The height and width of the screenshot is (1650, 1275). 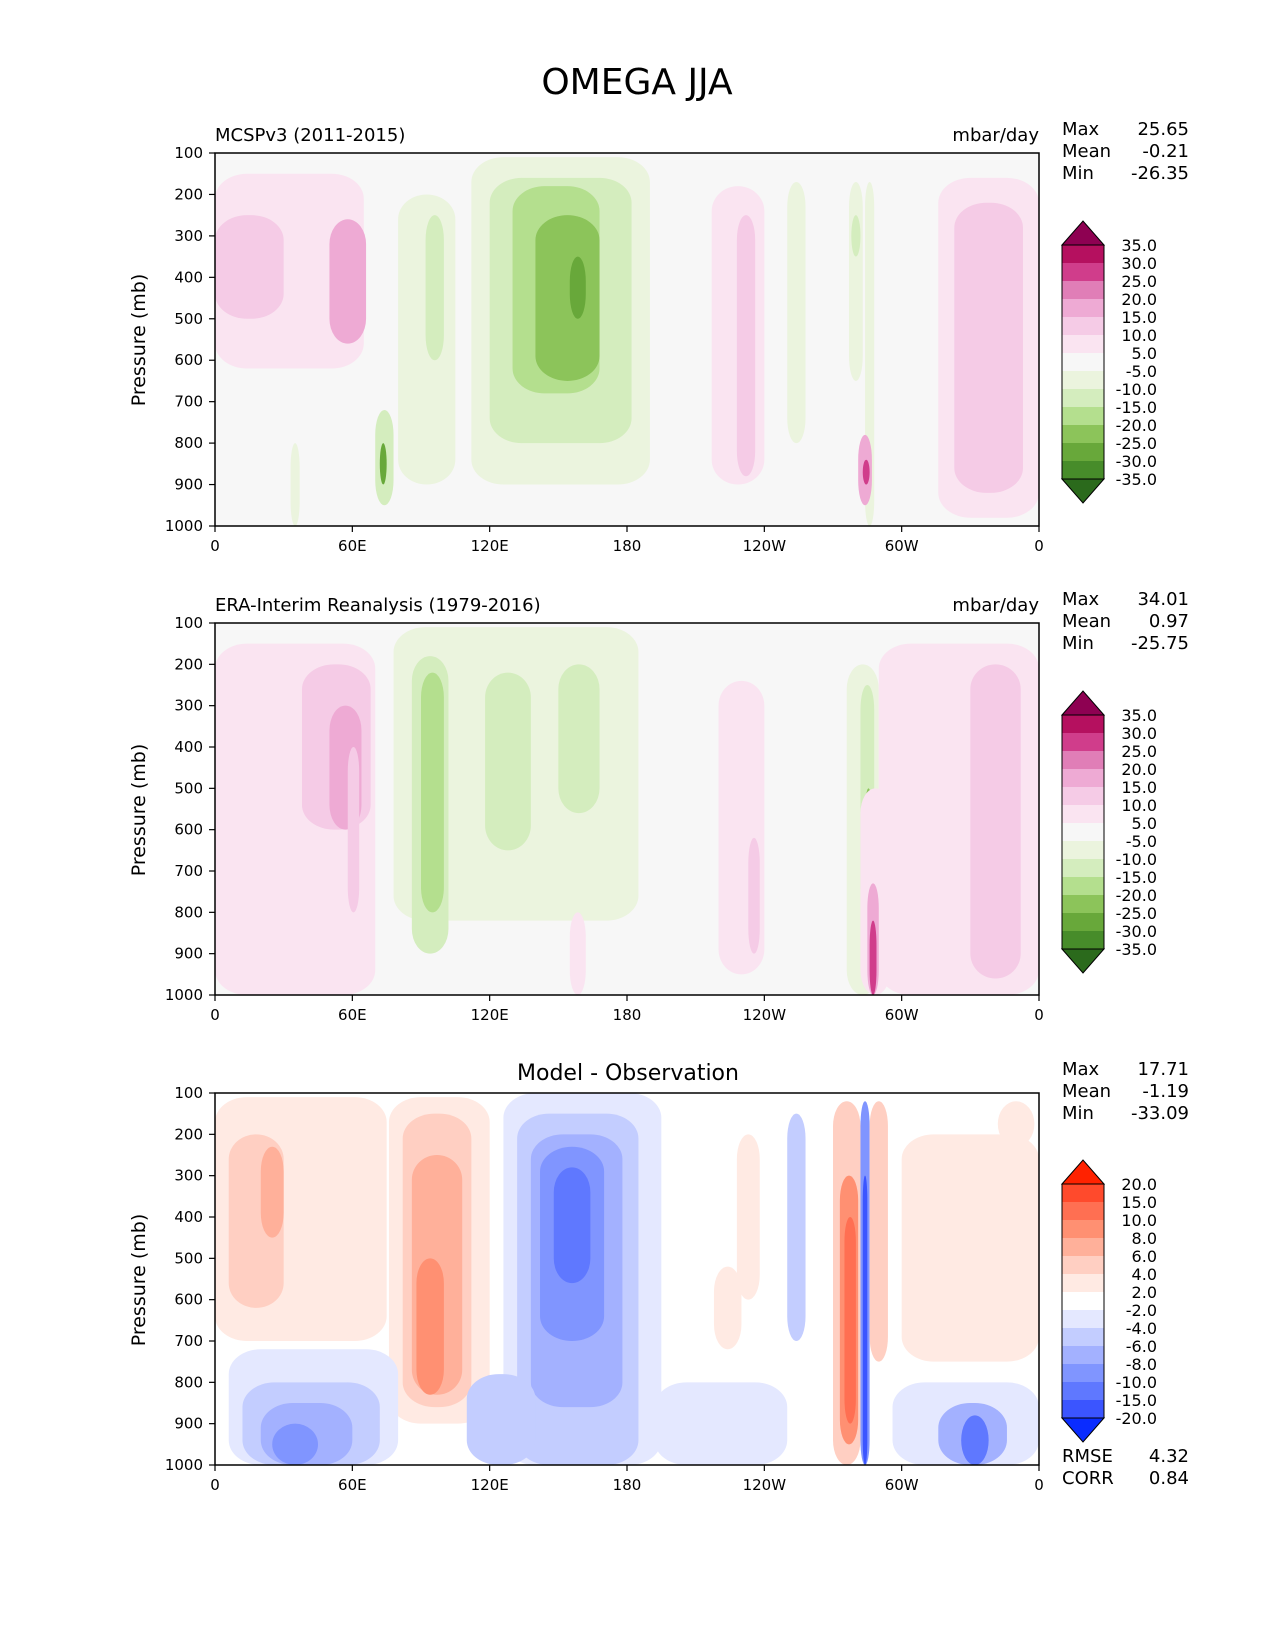 What do you see at coordinates (1169, 1478) in the screenshot?
I see `stat-corr-value: 0.84` at bounding box center [1169, 1478].